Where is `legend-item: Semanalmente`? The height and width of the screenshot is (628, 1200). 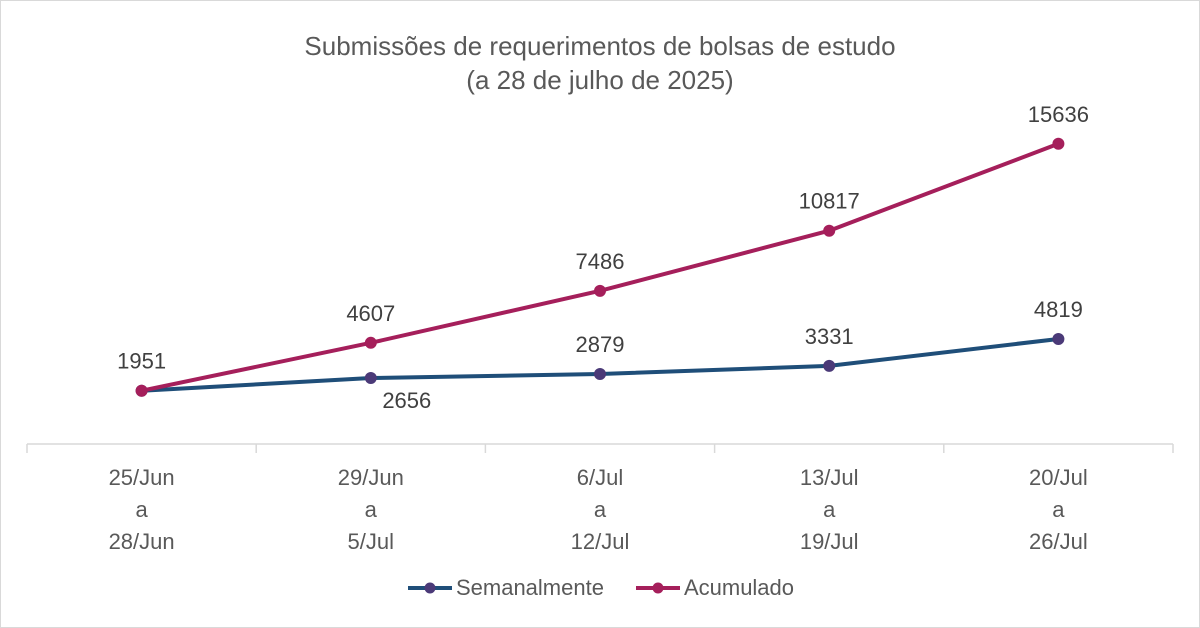
legend-item: Semanalmente is located at coordinates (505, 588).